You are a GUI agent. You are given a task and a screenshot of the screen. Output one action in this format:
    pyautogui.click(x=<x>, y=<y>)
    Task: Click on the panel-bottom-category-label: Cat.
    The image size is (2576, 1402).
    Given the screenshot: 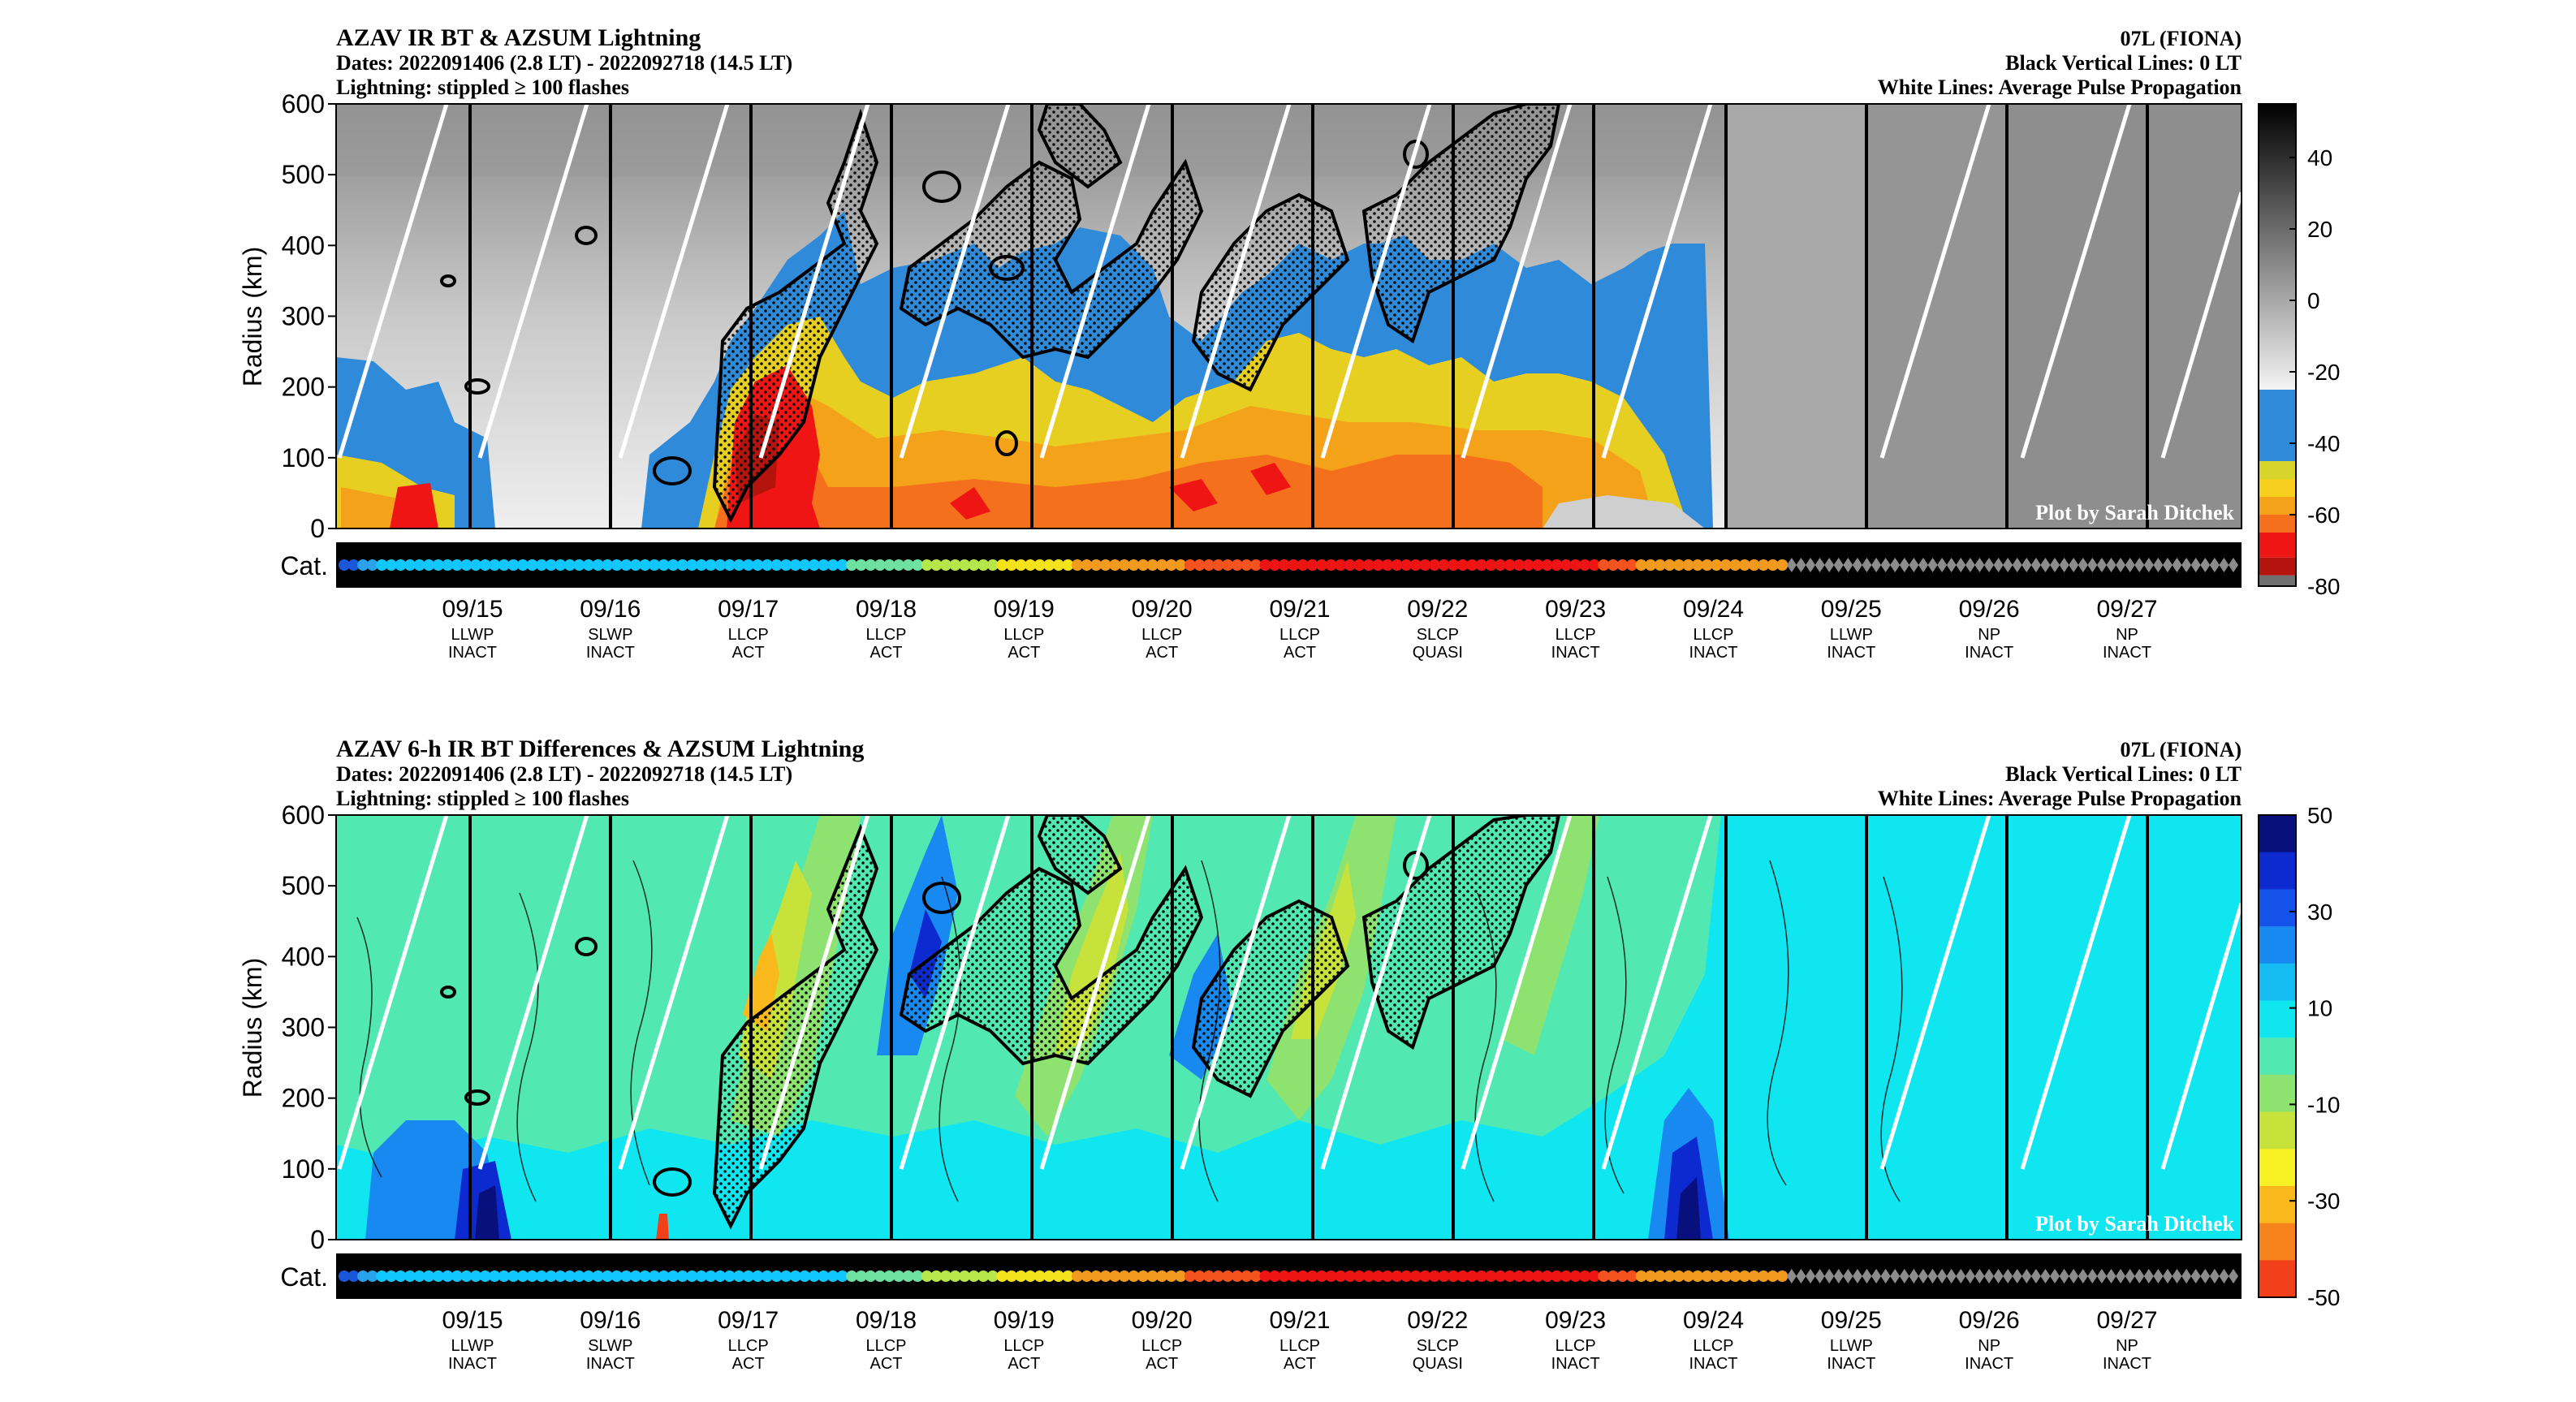 What is the action you would take?
    pyautogui.click(x=304, y=1277)
    